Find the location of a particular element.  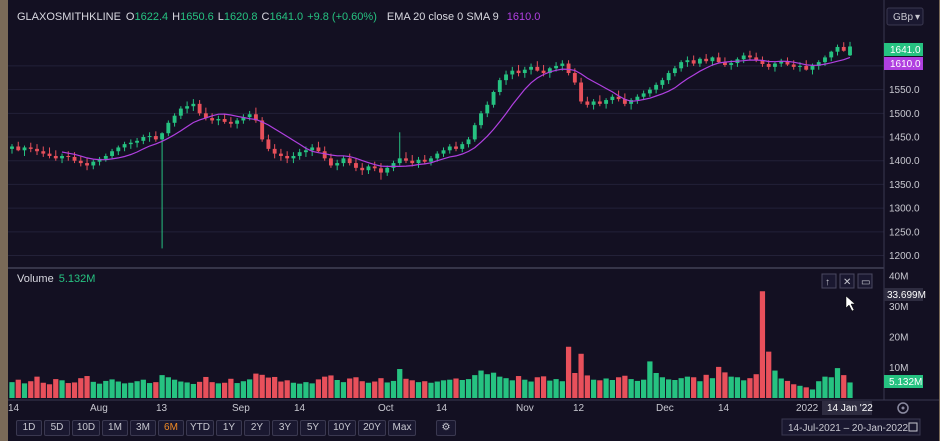

sma-badge-text: 1610.0 is located at coordinates (905, 64).